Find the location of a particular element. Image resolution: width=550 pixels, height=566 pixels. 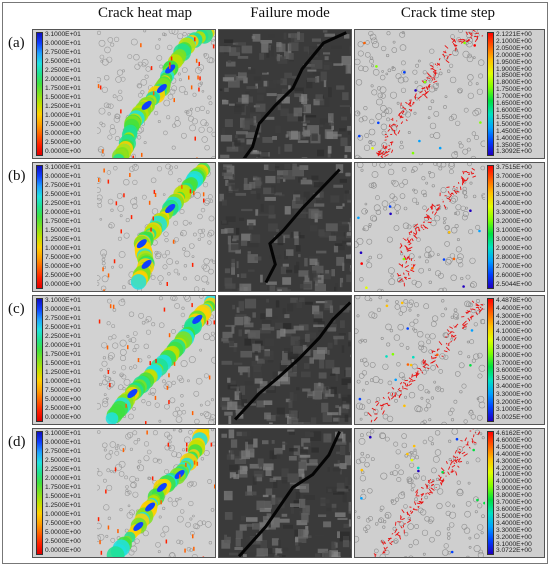

failure-crack-line is located at coordinates (292, 361).